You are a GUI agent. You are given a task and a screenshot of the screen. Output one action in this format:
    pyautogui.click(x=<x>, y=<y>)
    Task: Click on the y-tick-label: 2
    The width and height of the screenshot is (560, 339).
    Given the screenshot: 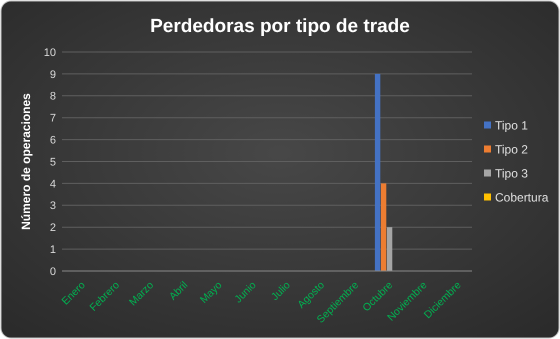 What is the action you would take?
    pyautogui.click(x=53, y=228)
    